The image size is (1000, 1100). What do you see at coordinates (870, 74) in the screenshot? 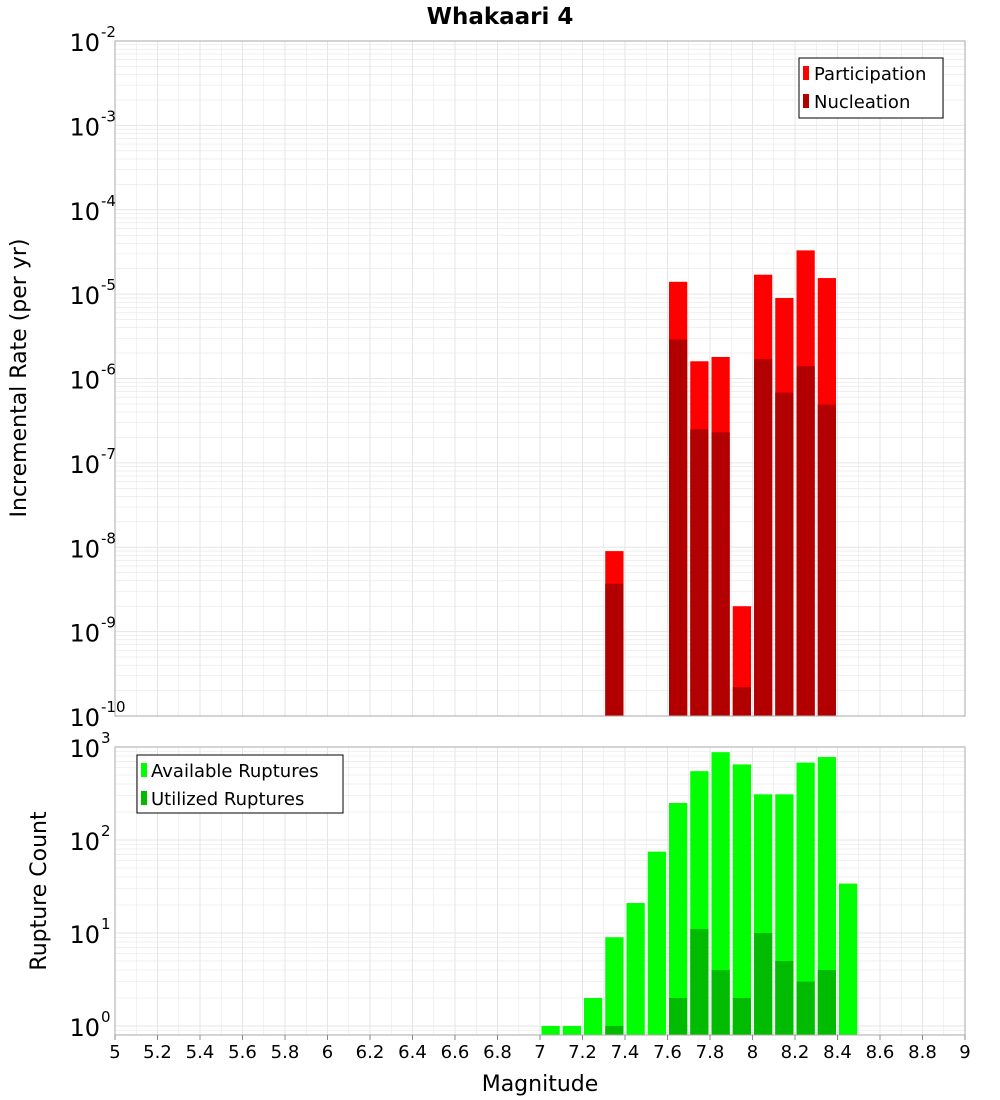
I see `participation-legend-label: Participation` at bounding box center [870, 74].